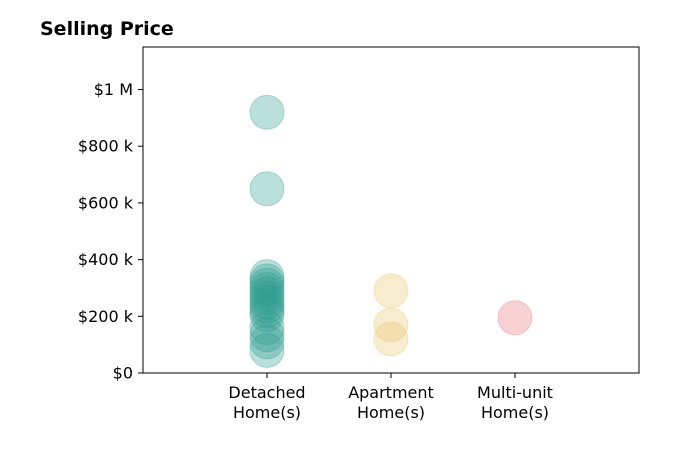 The height and width of the screenshot is (462, 679). What do you see at coordinates (107, 29) in the screenshot?
I see `chart-title: Selling Price` at bounding box center [107, 29].